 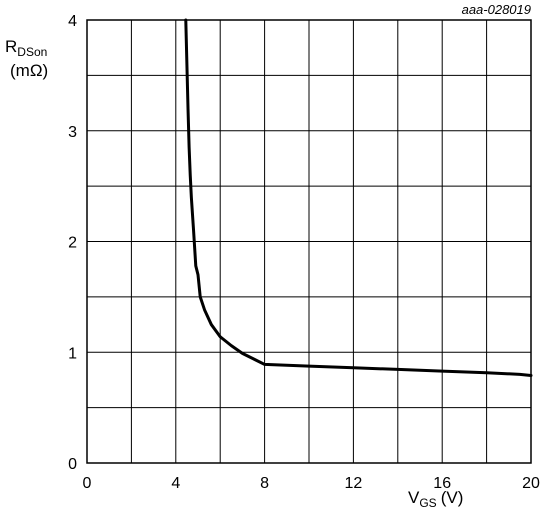 What do you see at coordinates (354, 483) in the screenshot?
I see `x-tick-label: 12` at bounding box center [354, 483].